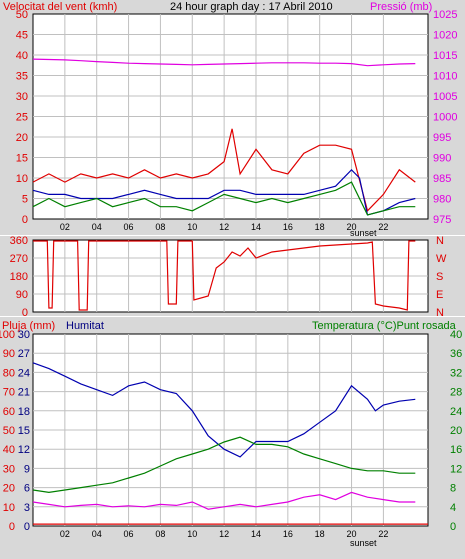 The image size is (465, 559). I want to click on panel-1-x-tick-label: 22, so click(383, 227).